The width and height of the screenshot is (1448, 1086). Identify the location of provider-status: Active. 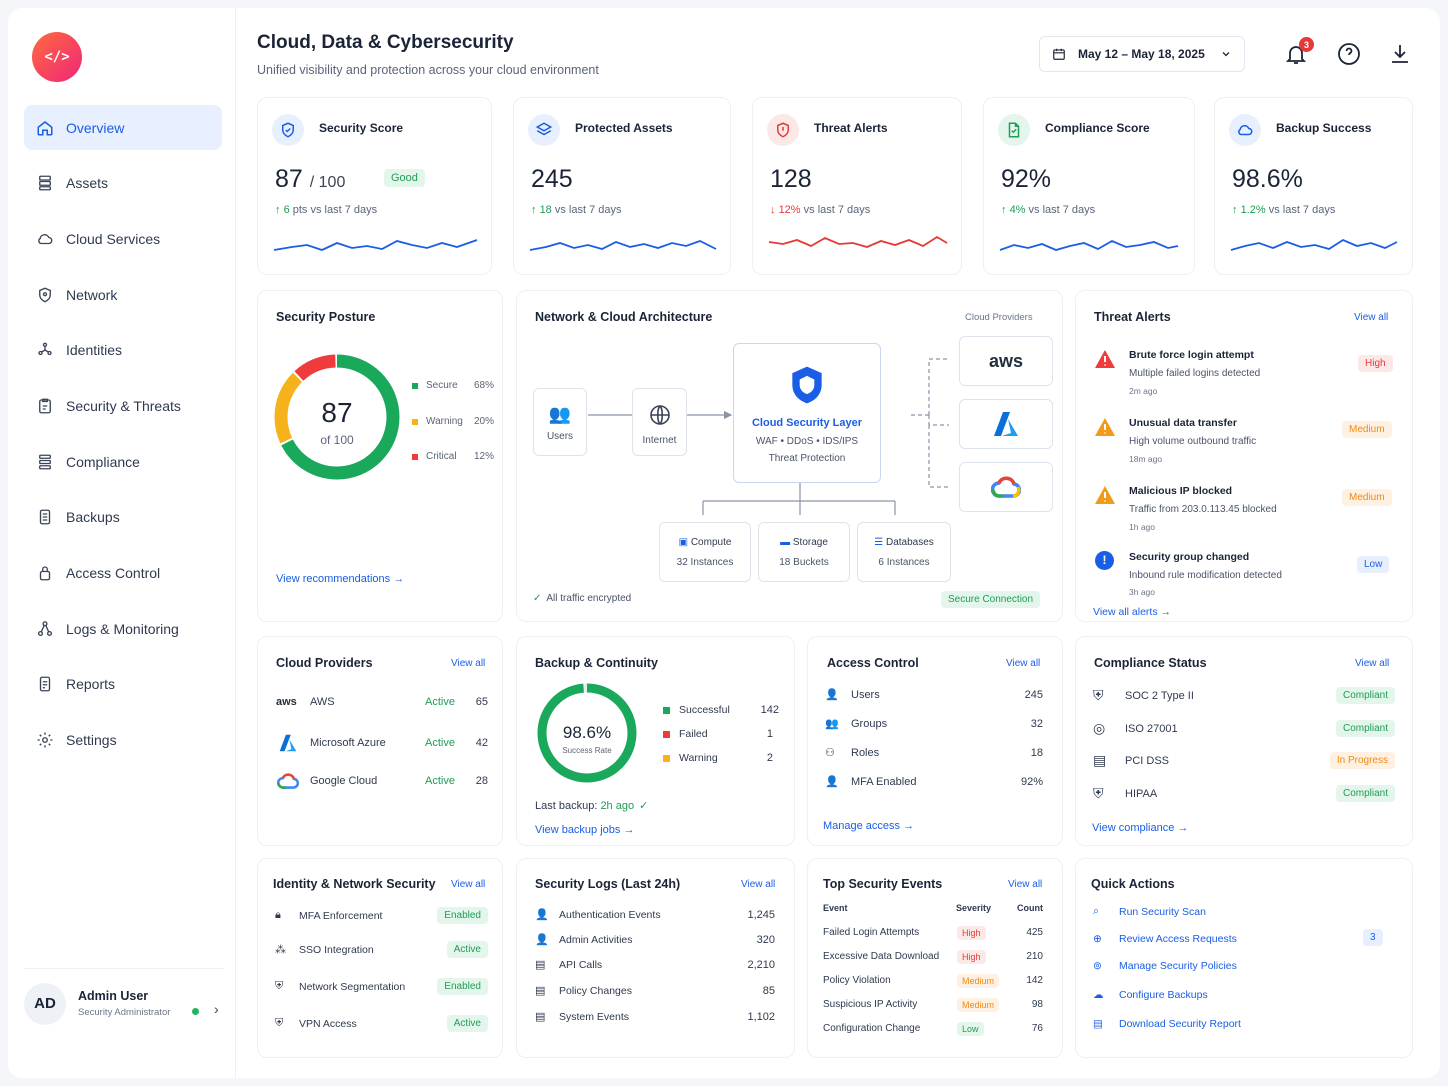
(440, 781).